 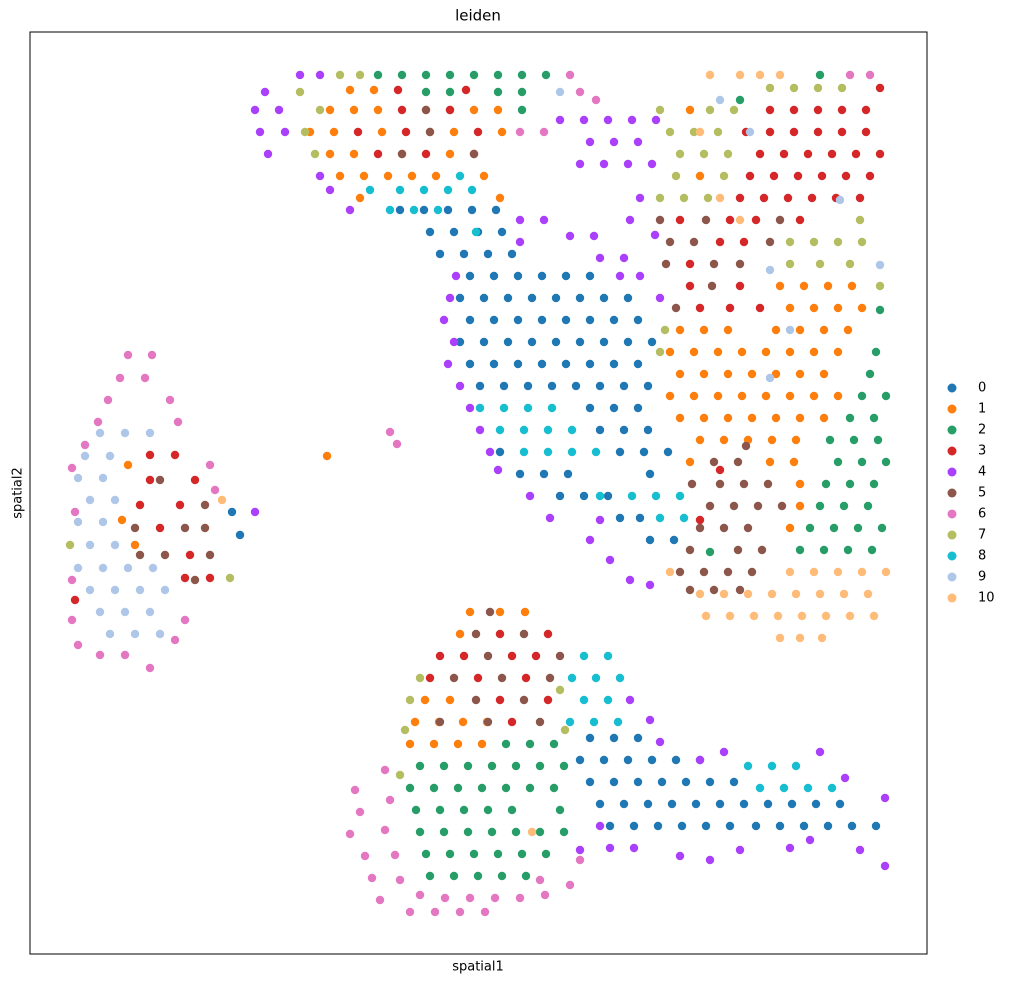 I want to click on legend: 0 1 2 3 4 5 6 7 8 9 10, so click(x=971, y=493).